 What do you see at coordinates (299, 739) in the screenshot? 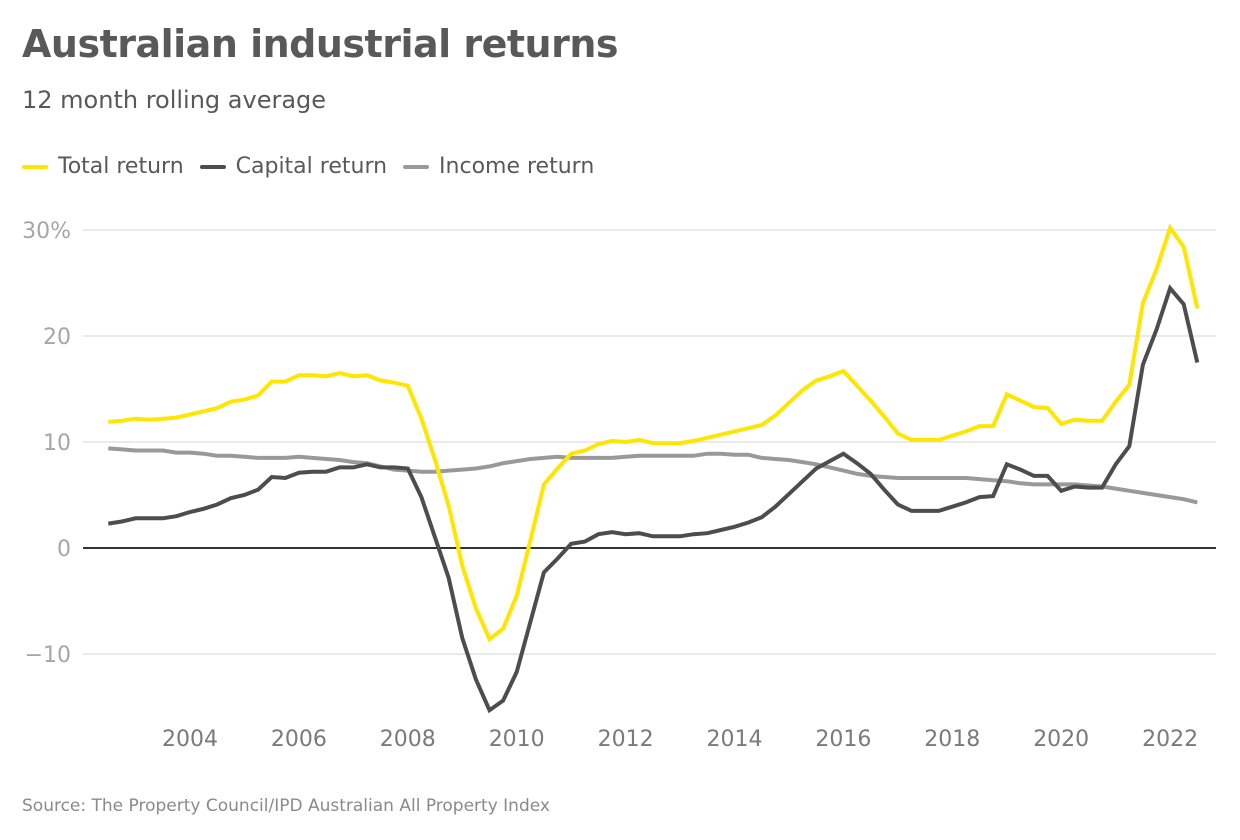
I see `x-tick-label: 2006` at bounding box center [299, 739].